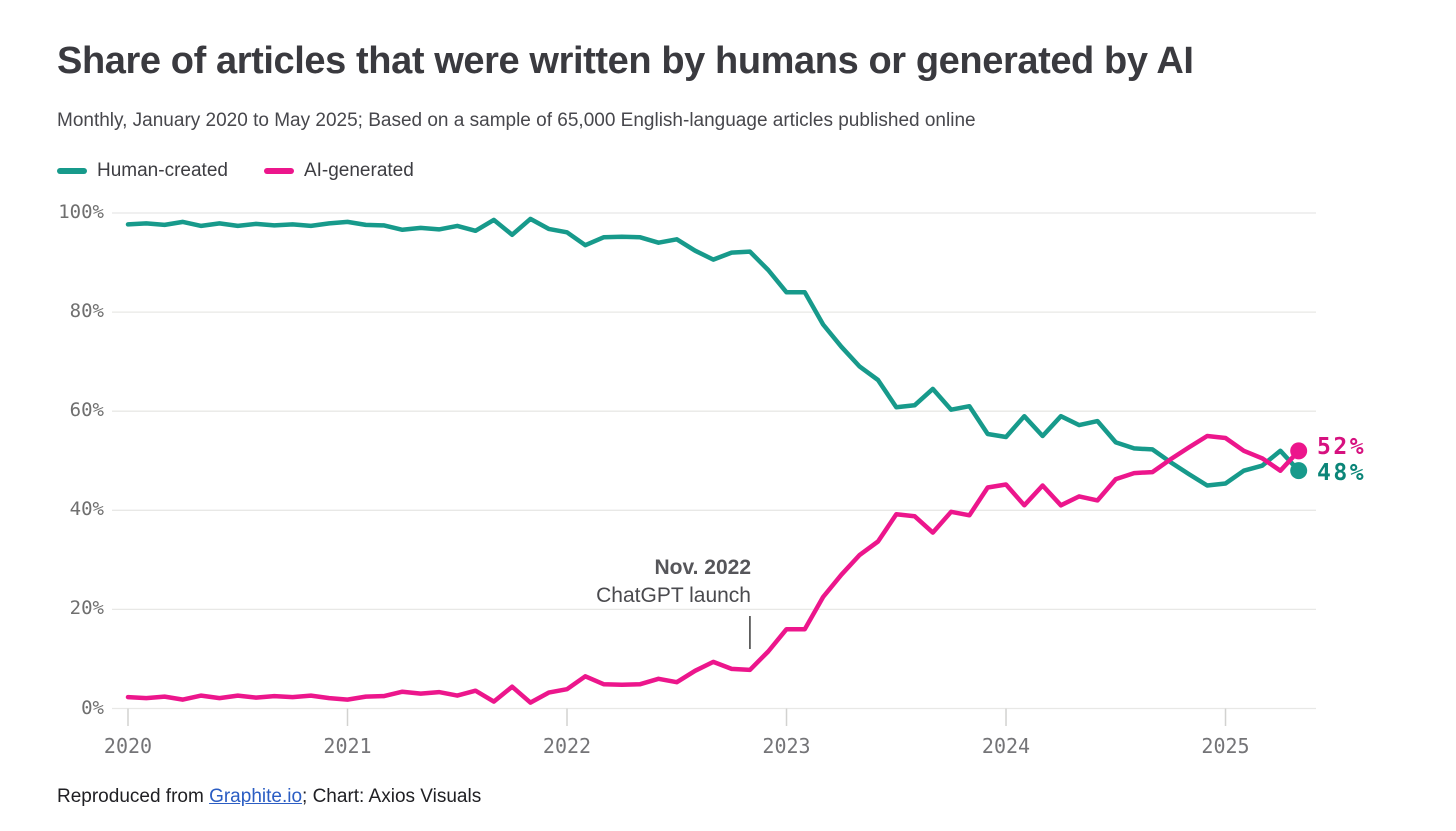  Describe the element at coordinates (86, 608) in the screenshot. I see `y-axis-tick-label: 20%` at that location.